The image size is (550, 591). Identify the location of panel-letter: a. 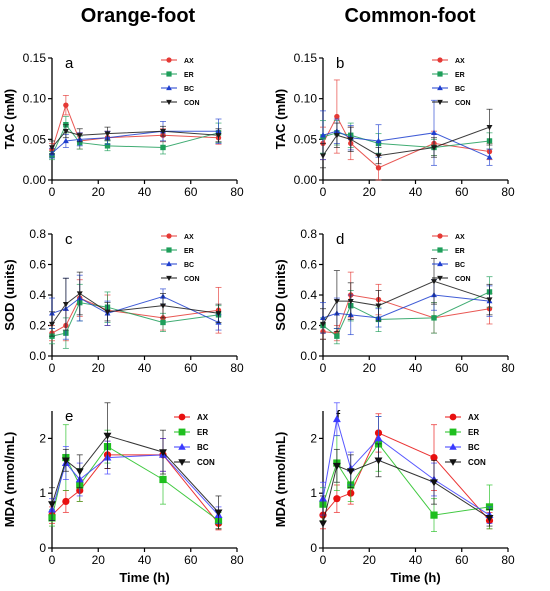
(69, 63).